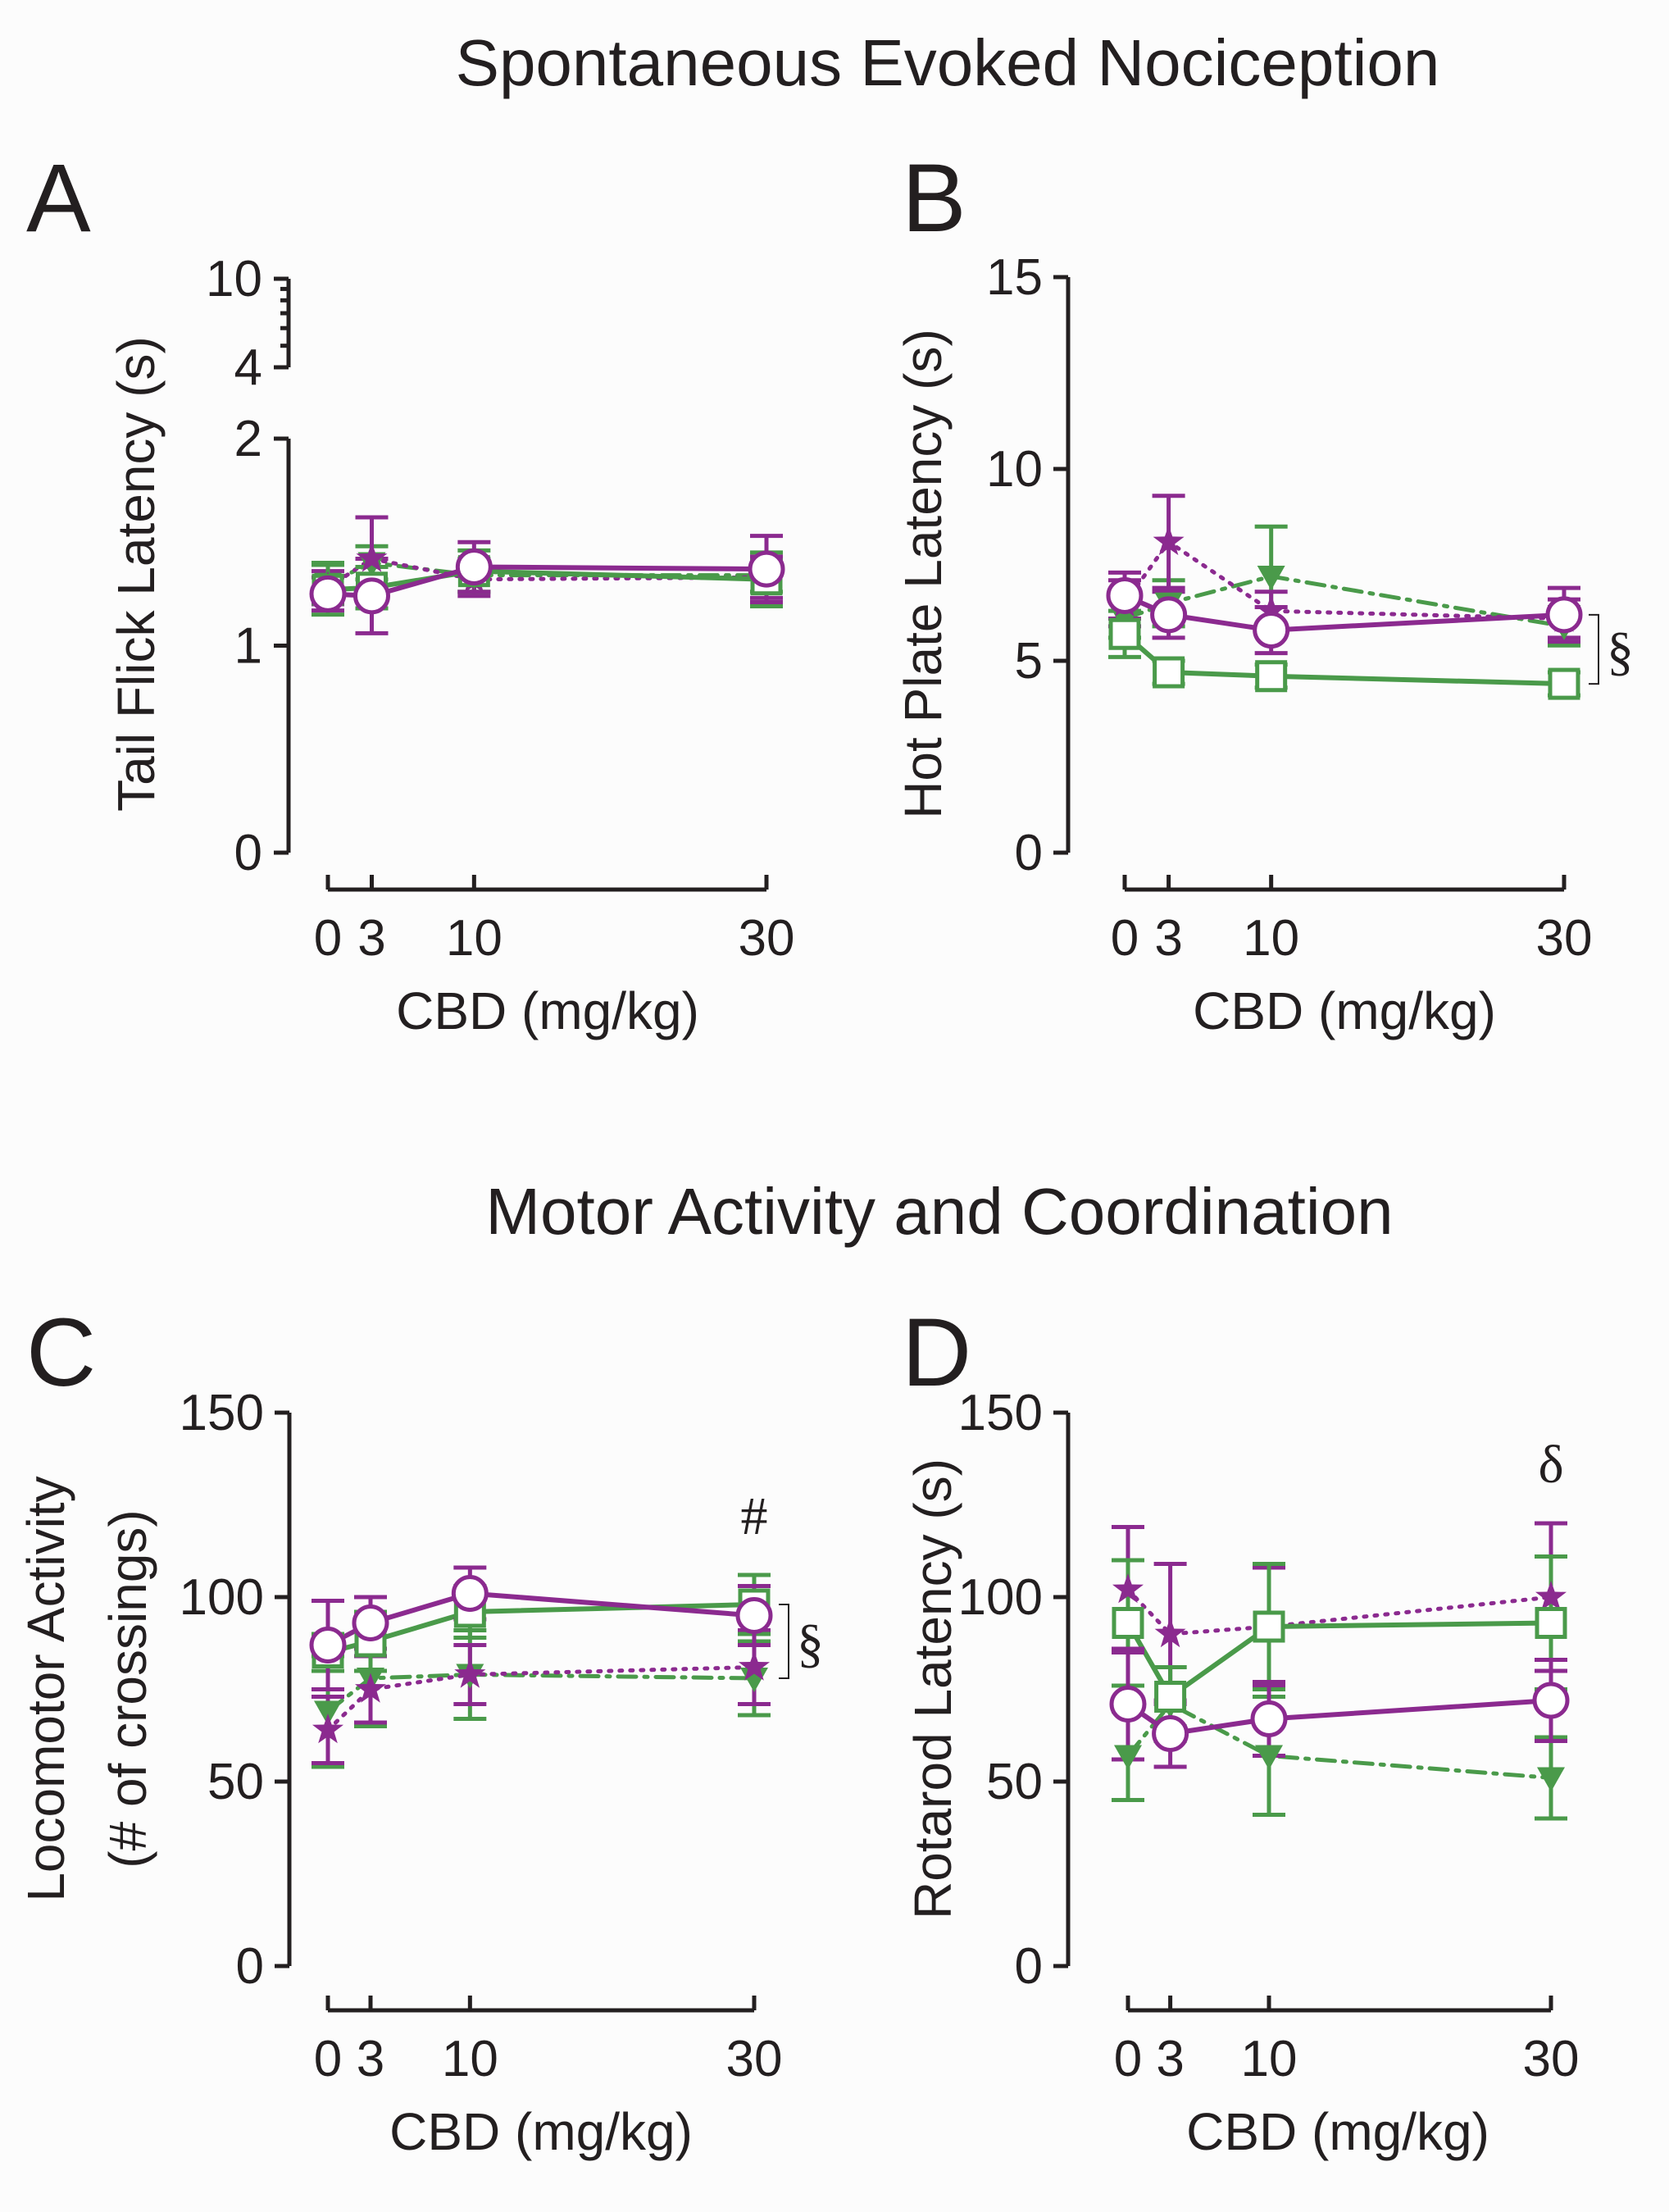 The width and height of the screenshot is (1669, 2212). What do you see at coordinates (248, 368) in the screenshot?
I see `y-tick-label: 4` at bounding box center [248, 368].